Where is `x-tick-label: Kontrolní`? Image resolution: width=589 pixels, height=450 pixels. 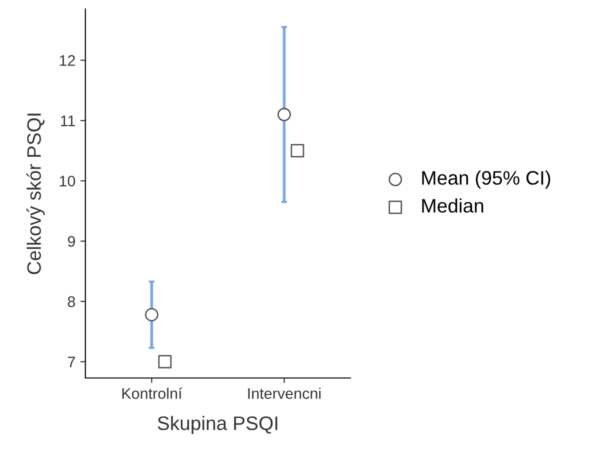
x-tick-label: Kontrolní is located at coordinates (152, 393).